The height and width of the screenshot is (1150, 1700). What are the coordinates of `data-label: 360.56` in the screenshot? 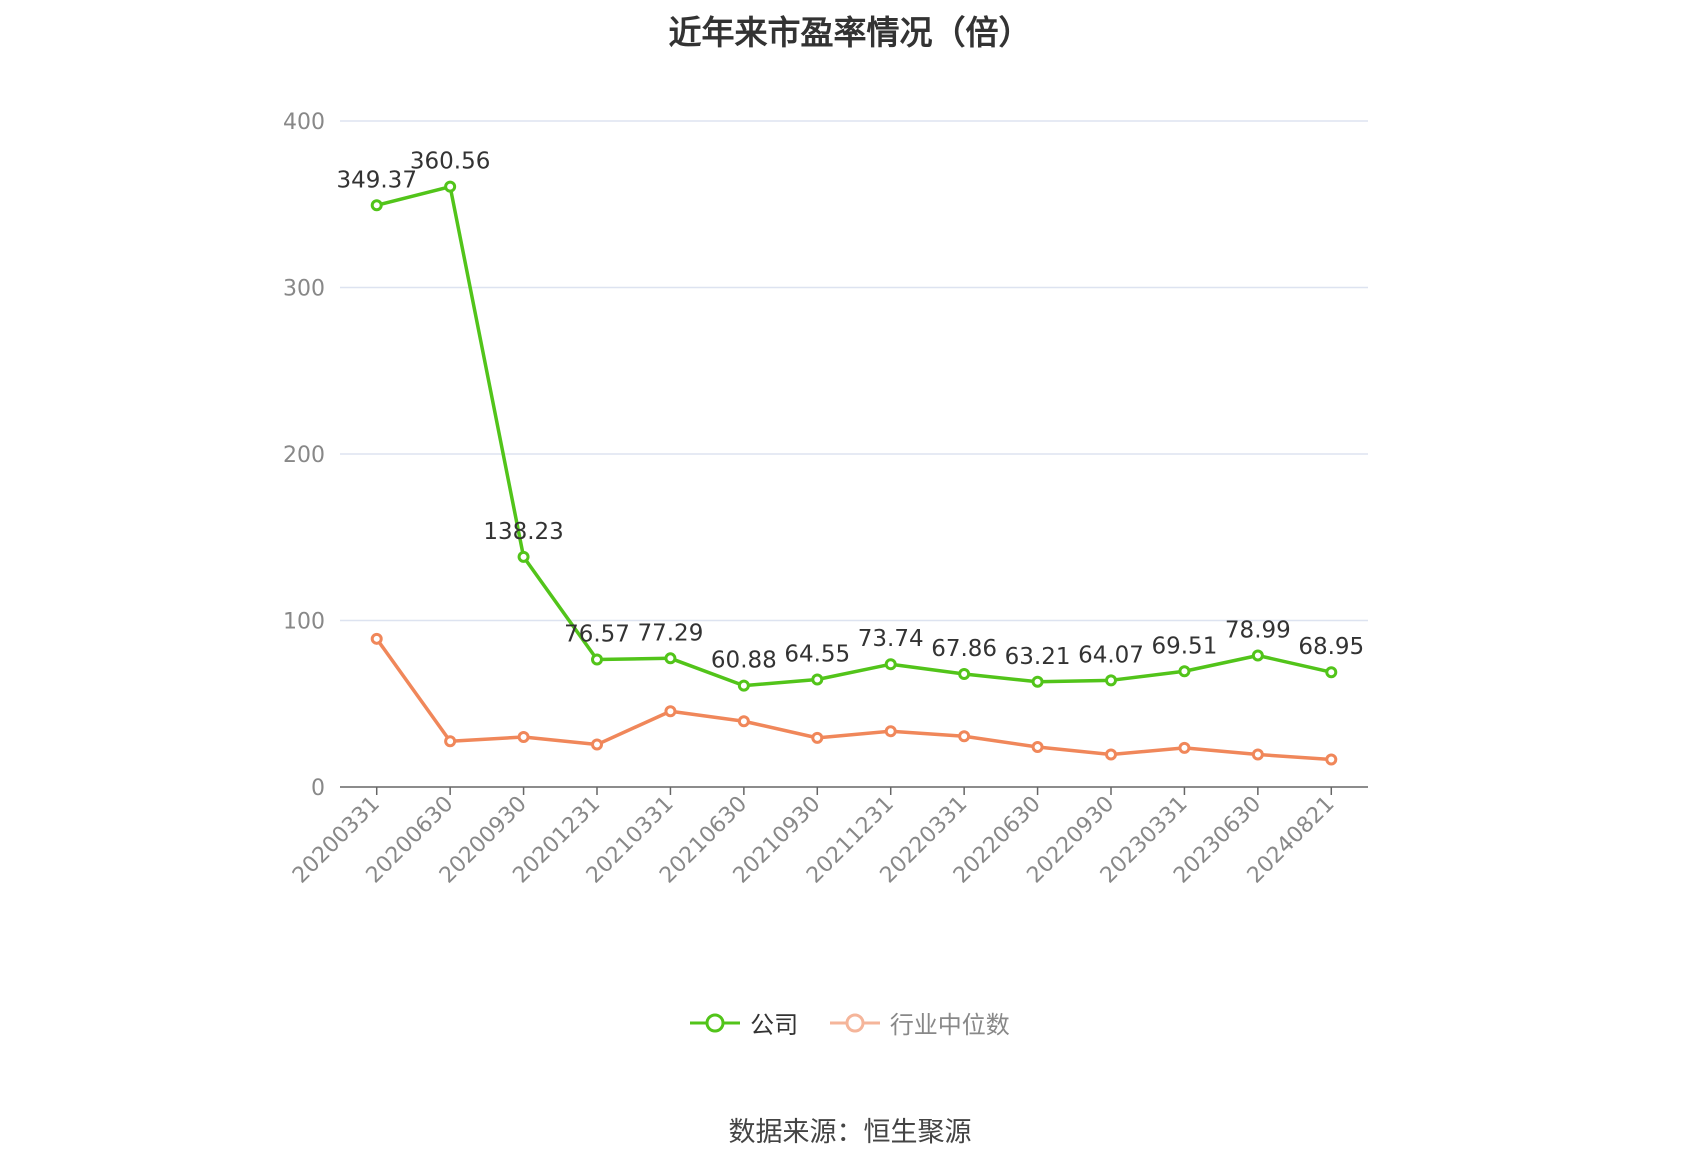 It's located at (450, 162).